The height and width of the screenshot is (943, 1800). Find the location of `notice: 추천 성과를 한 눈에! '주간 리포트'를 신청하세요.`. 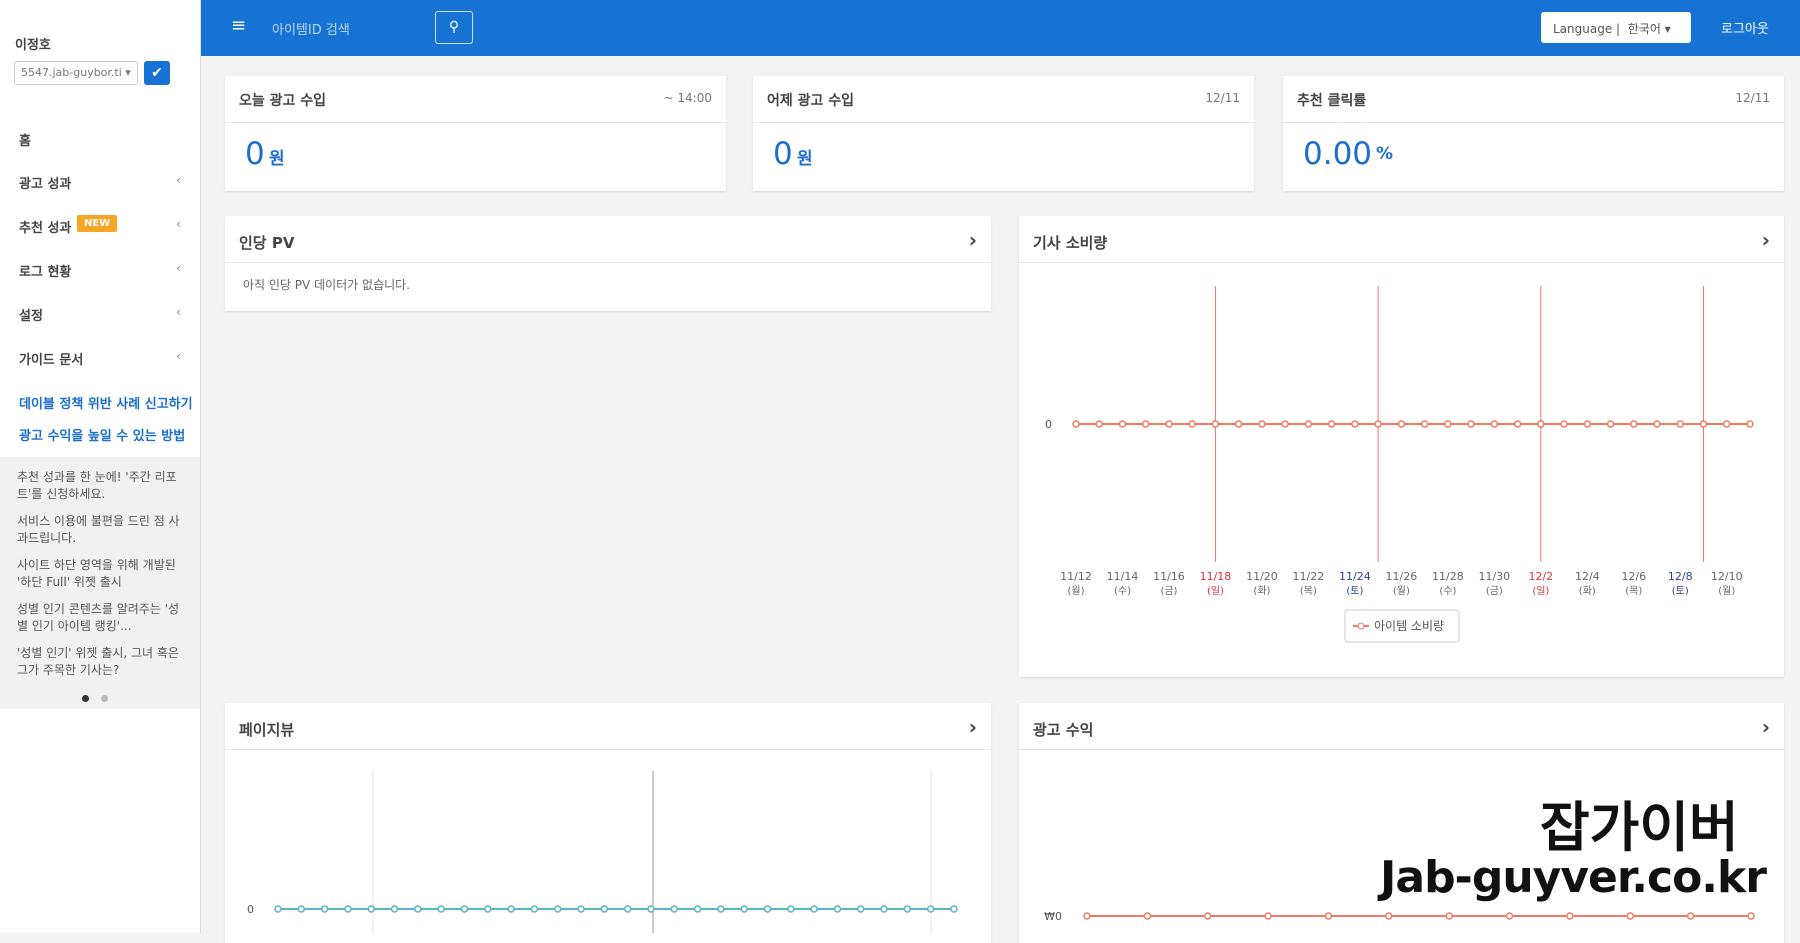

notice: 추천 성과를 한 눈에! '주간 리포트'를 신청하세요. is located at coordinates (97, 485).